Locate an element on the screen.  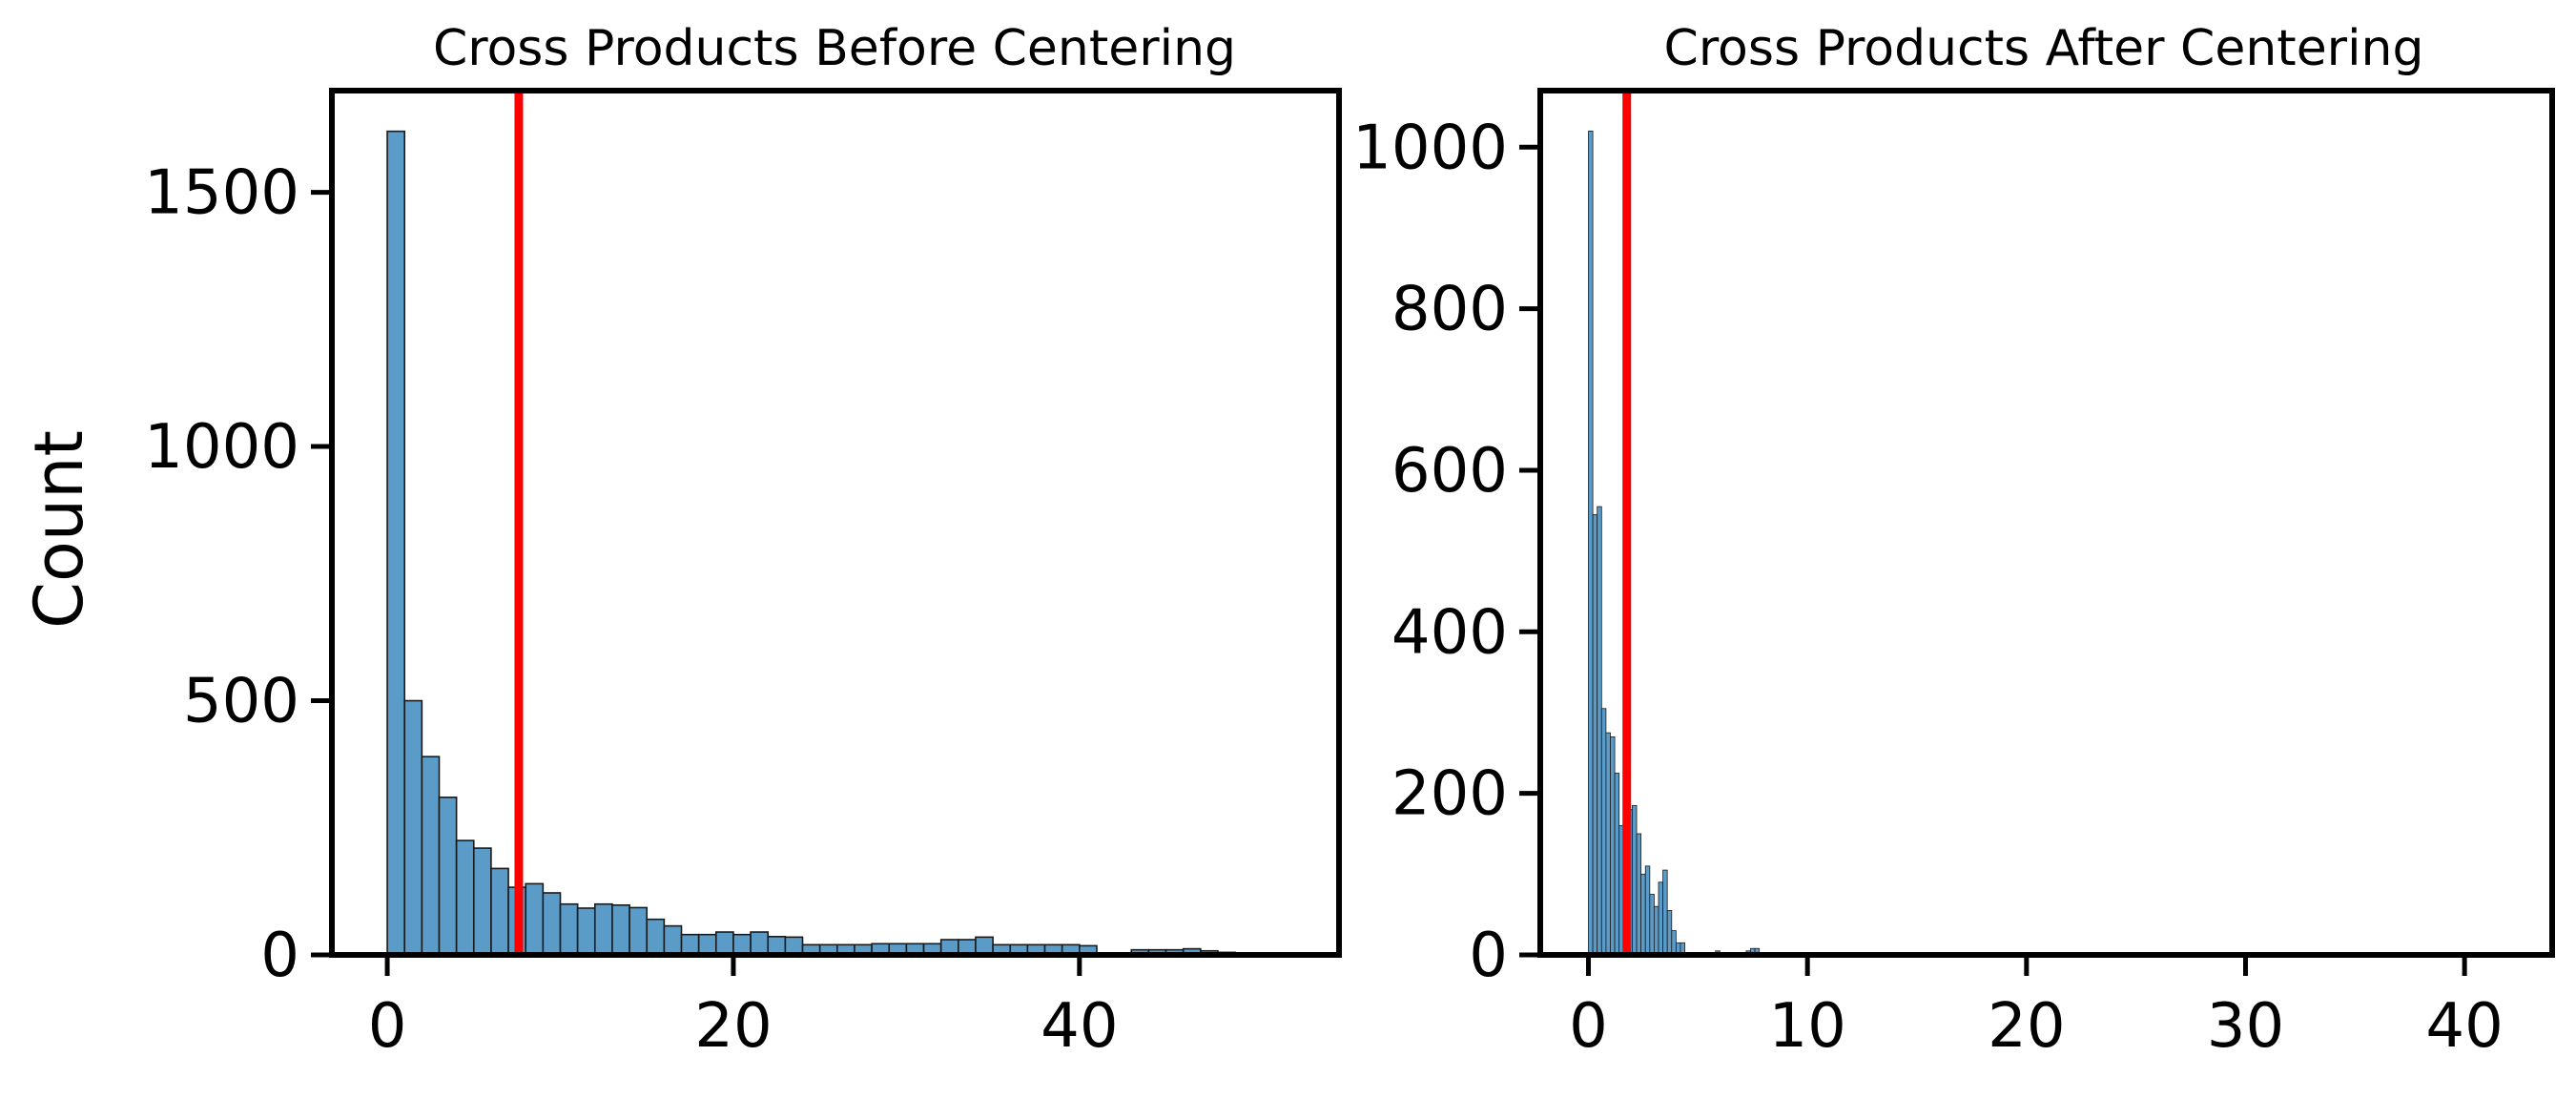
y-axis-ticks: 0 200 400 600 800 1000 is located at coordinates (1446, 552).